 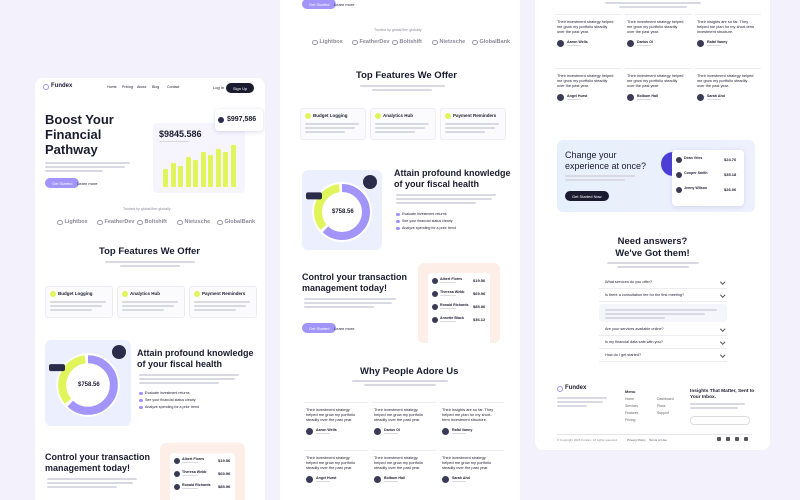 I want to click on logo-name: Boltshift, so click(x=410, y=42).